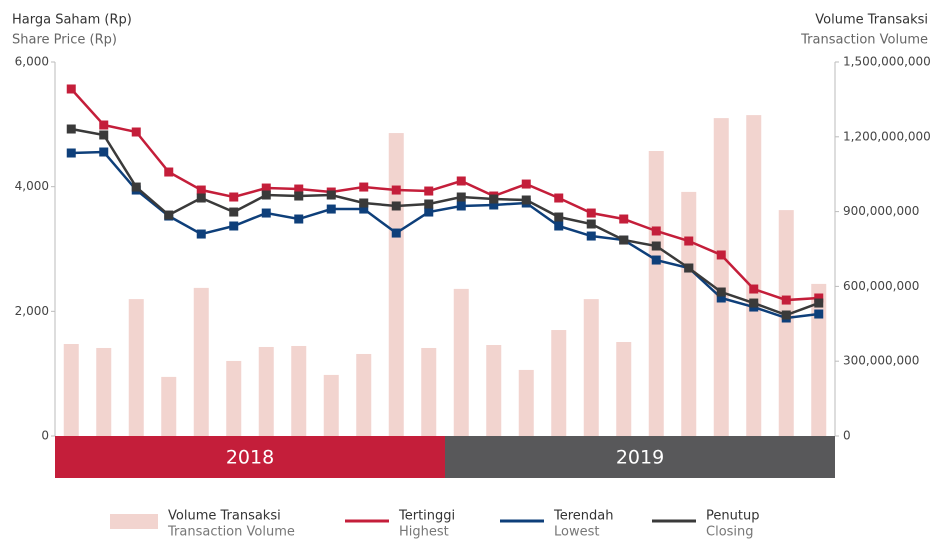 The height and width of the screenshot is (540, 932). Describe the element at coordinates (887, 62) in the screenshot. I see `y2-tick-label: 1,500,000,000` at that location.